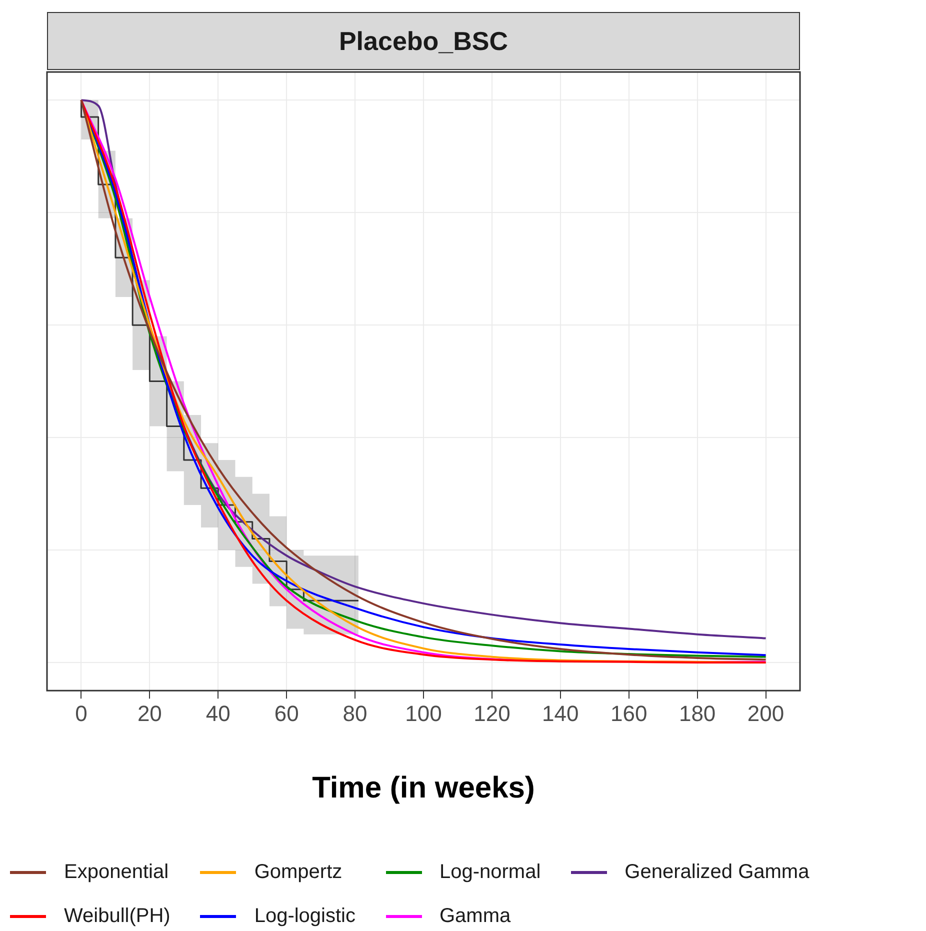 The image size is (926, 931). What do you see at coordinates (423, 787) in the screenshot?
I see `x-axis-title: Time (in weeks)` at bounding box center [423, 787].